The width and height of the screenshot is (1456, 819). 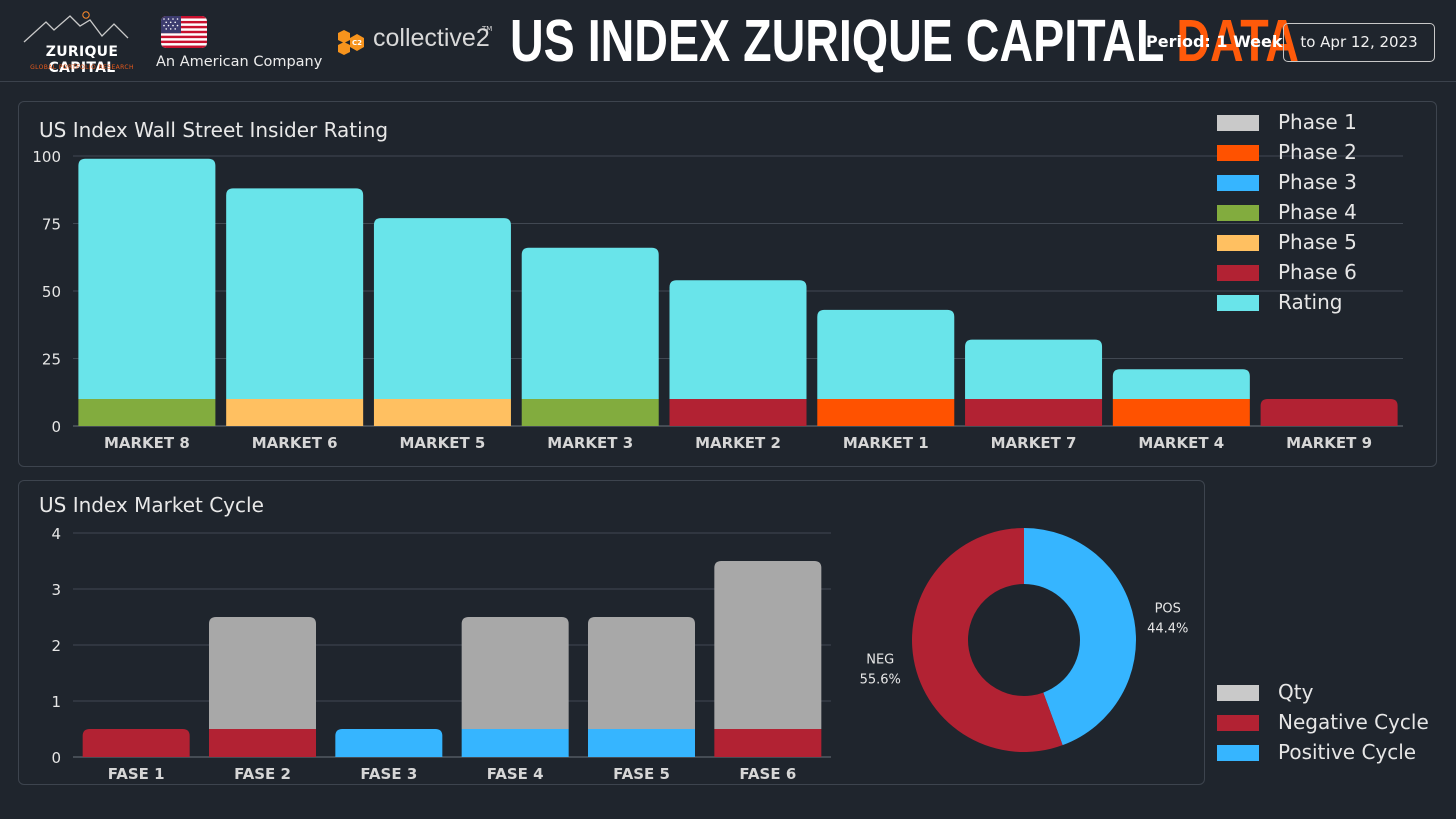 What do you see at coordinates (1359, 42) in the screenshot?
I see `date-range-button: to Apr 12, 2023` at bounding box center [1359, 42].